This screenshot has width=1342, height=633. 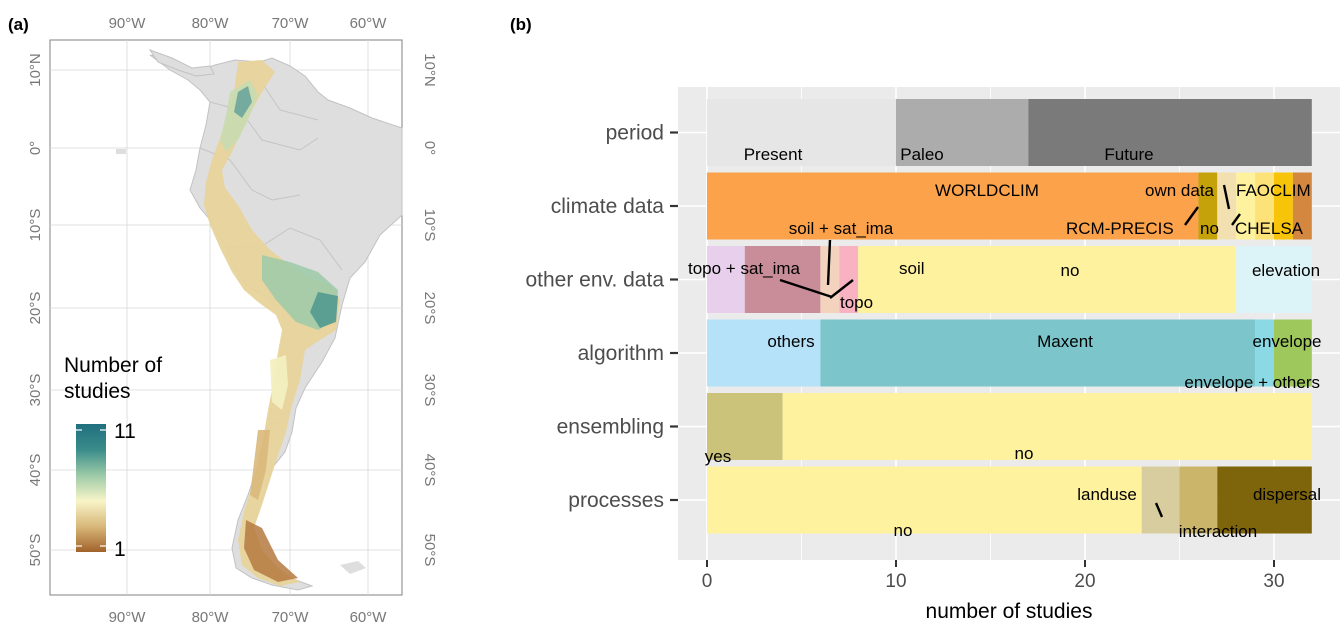 I want to click on category-label: climate data, so click(x=608, y=206).